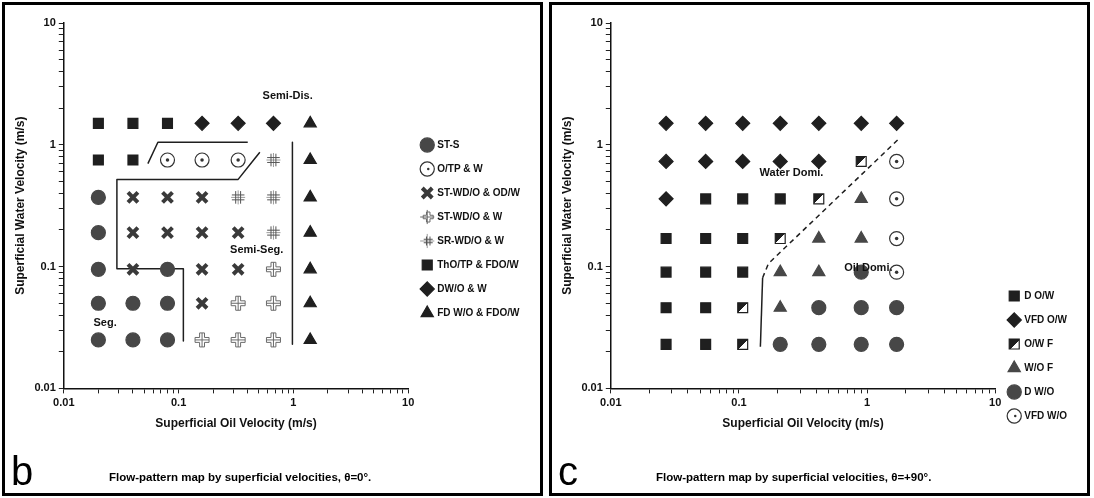 This screenshot has width=1094, height=498. I want to click on legend-label: DW/O & W, so click(462, 288).